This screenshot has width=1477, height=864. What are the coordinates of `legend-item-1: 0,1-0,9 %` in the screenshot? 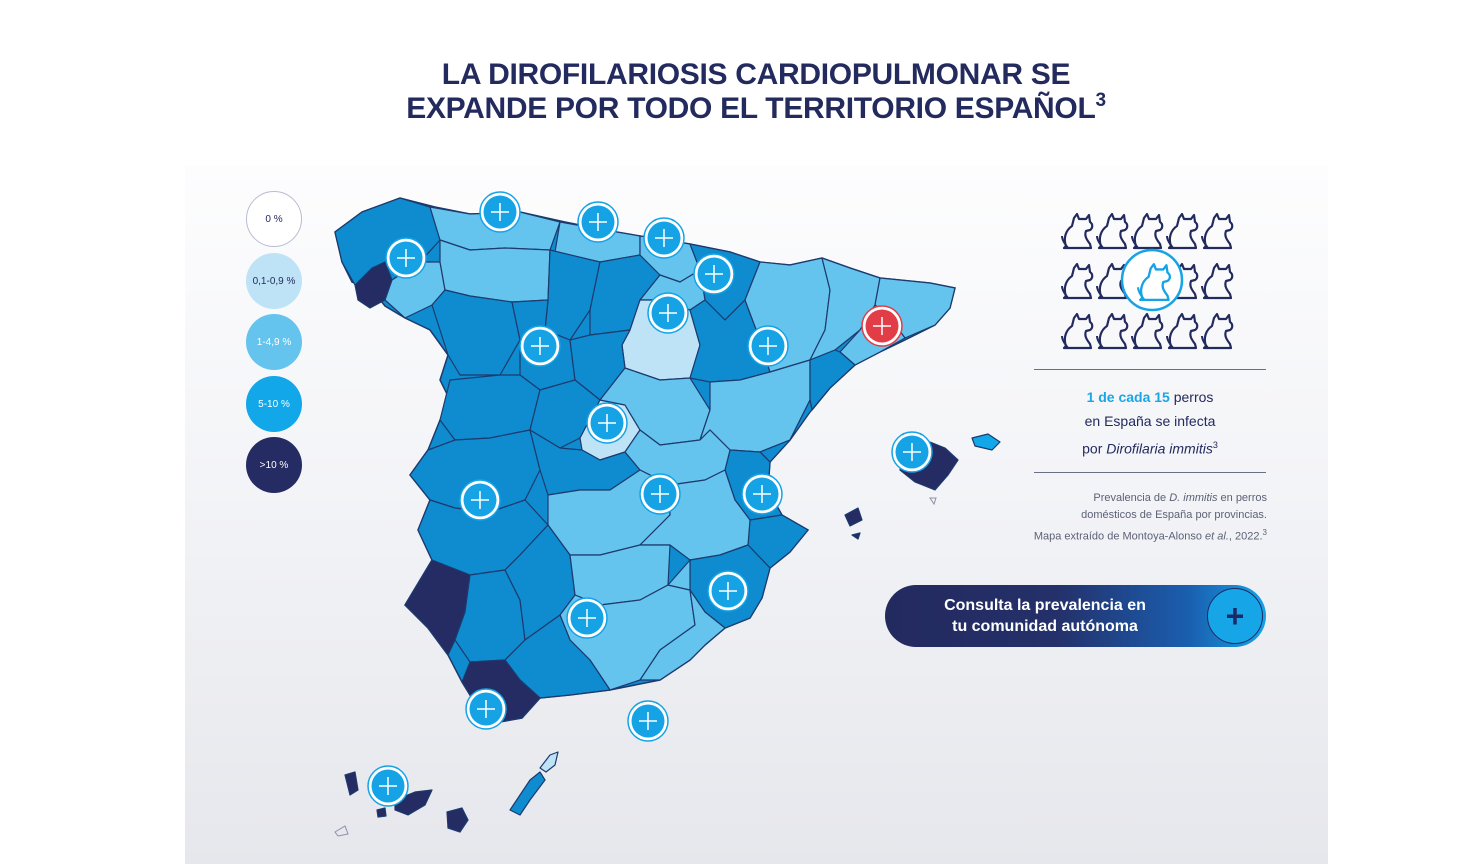 It's located at (274, 281).